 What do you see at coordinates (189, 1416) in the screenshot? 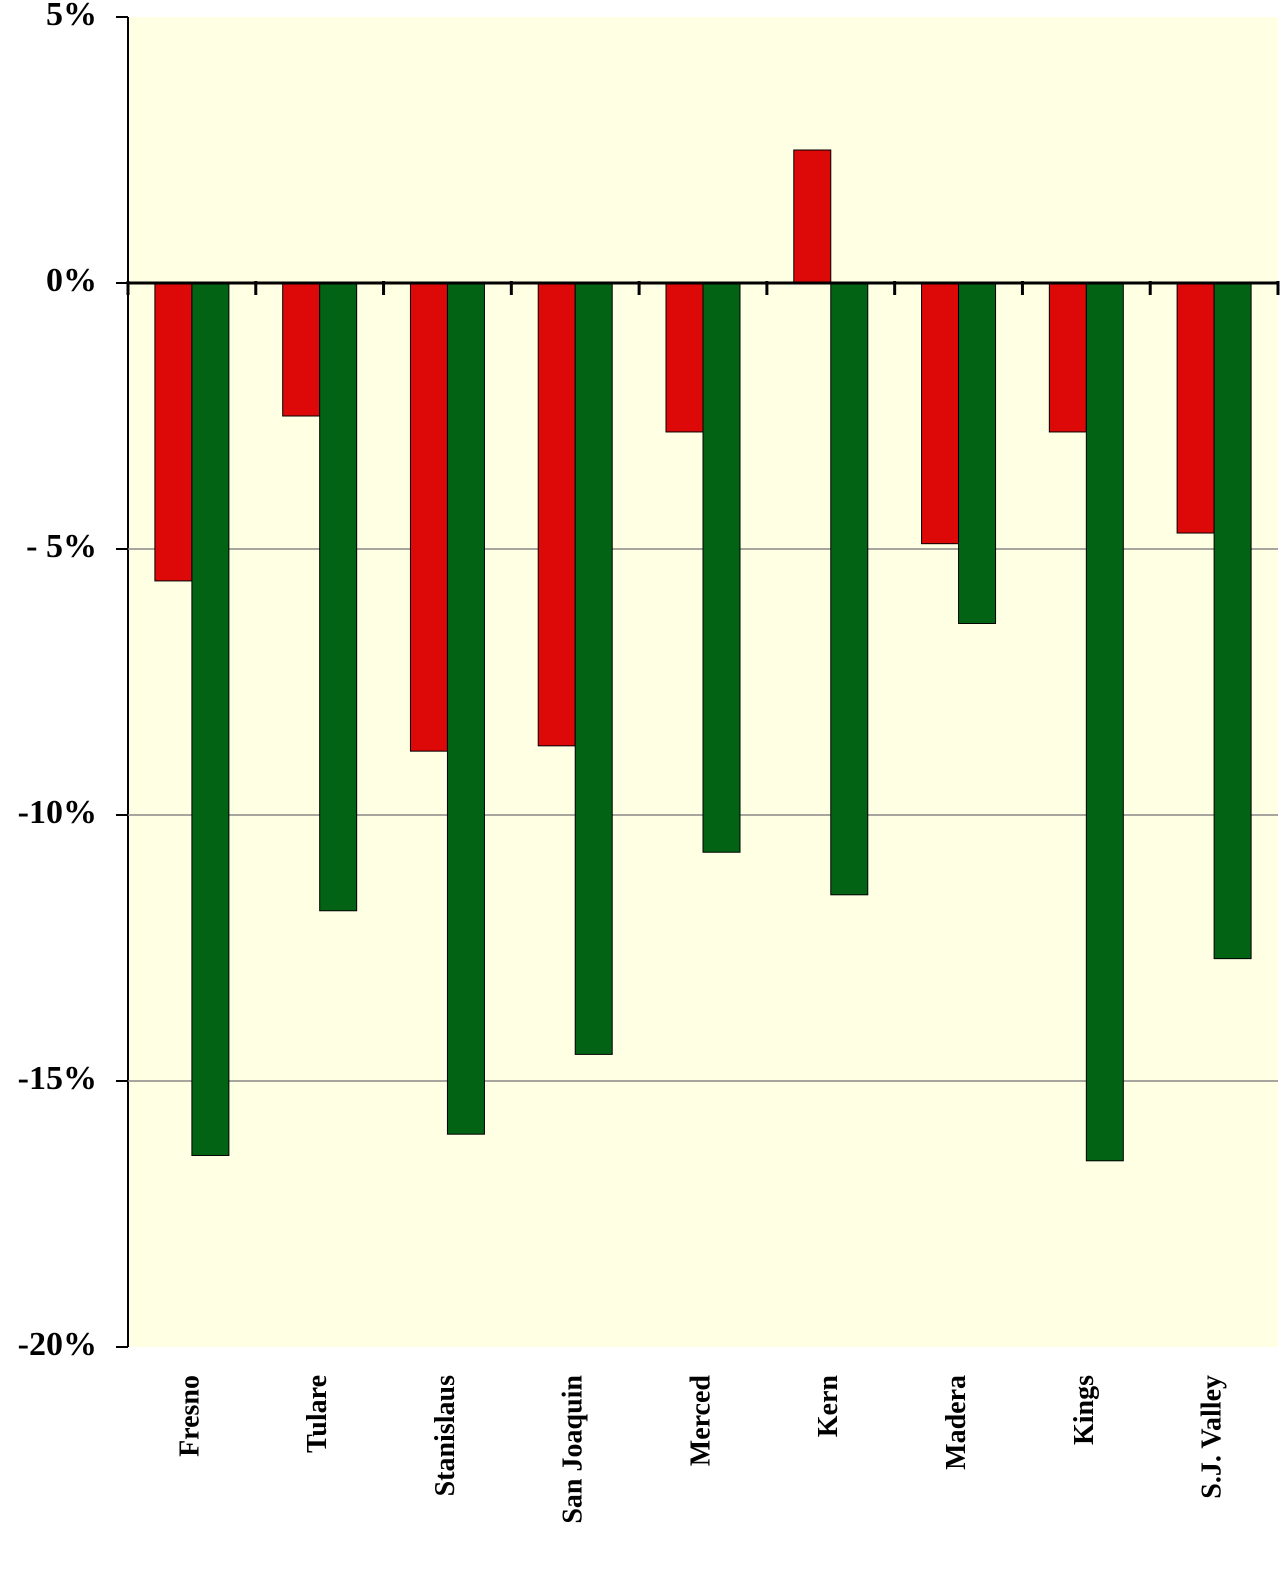
I see `x-tick-label: Fresno` at bounding box center [189, 1416].